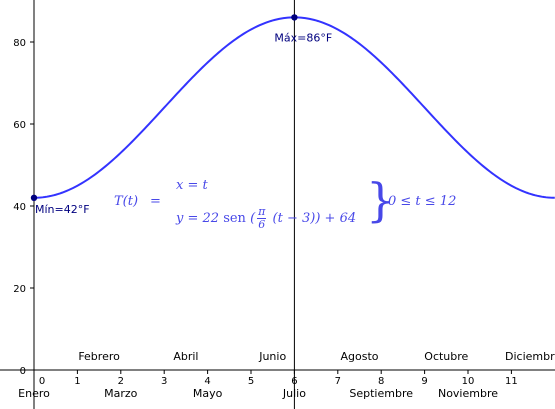 The image size is (555, 409). Describe the element at coordinates (62, 209) in the screenshot. I see `min-point-label: Mín=42°F` at that location.